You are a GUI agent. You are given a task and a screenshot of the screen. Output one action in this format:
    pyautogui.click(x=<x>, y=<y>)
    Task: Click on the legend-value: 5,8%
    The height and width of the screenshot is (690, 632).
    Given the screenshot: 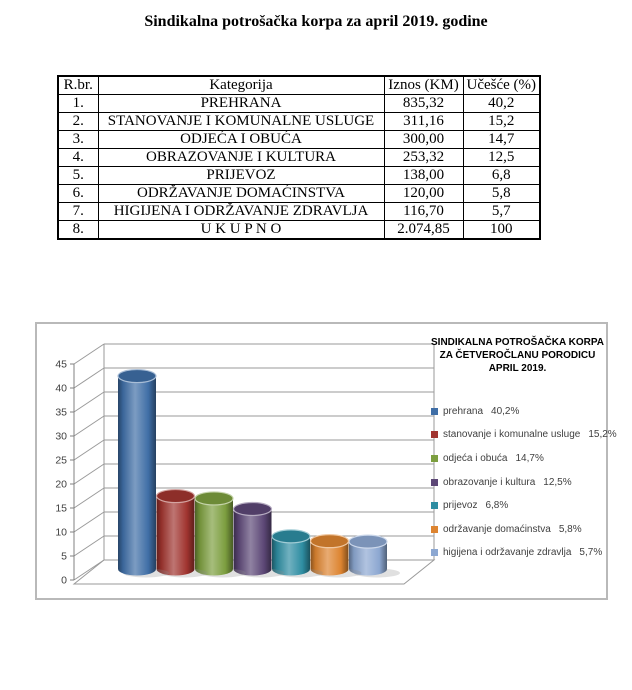 What is the action you would take?
    pyautogui.click(x=570, y=529)
    